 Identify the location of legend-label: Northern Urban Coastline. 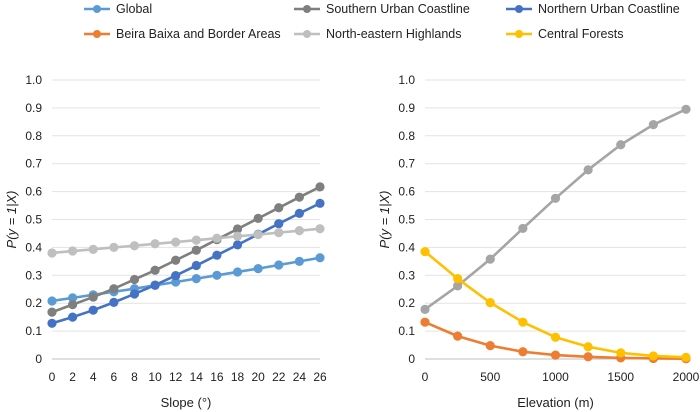
(609, 9).